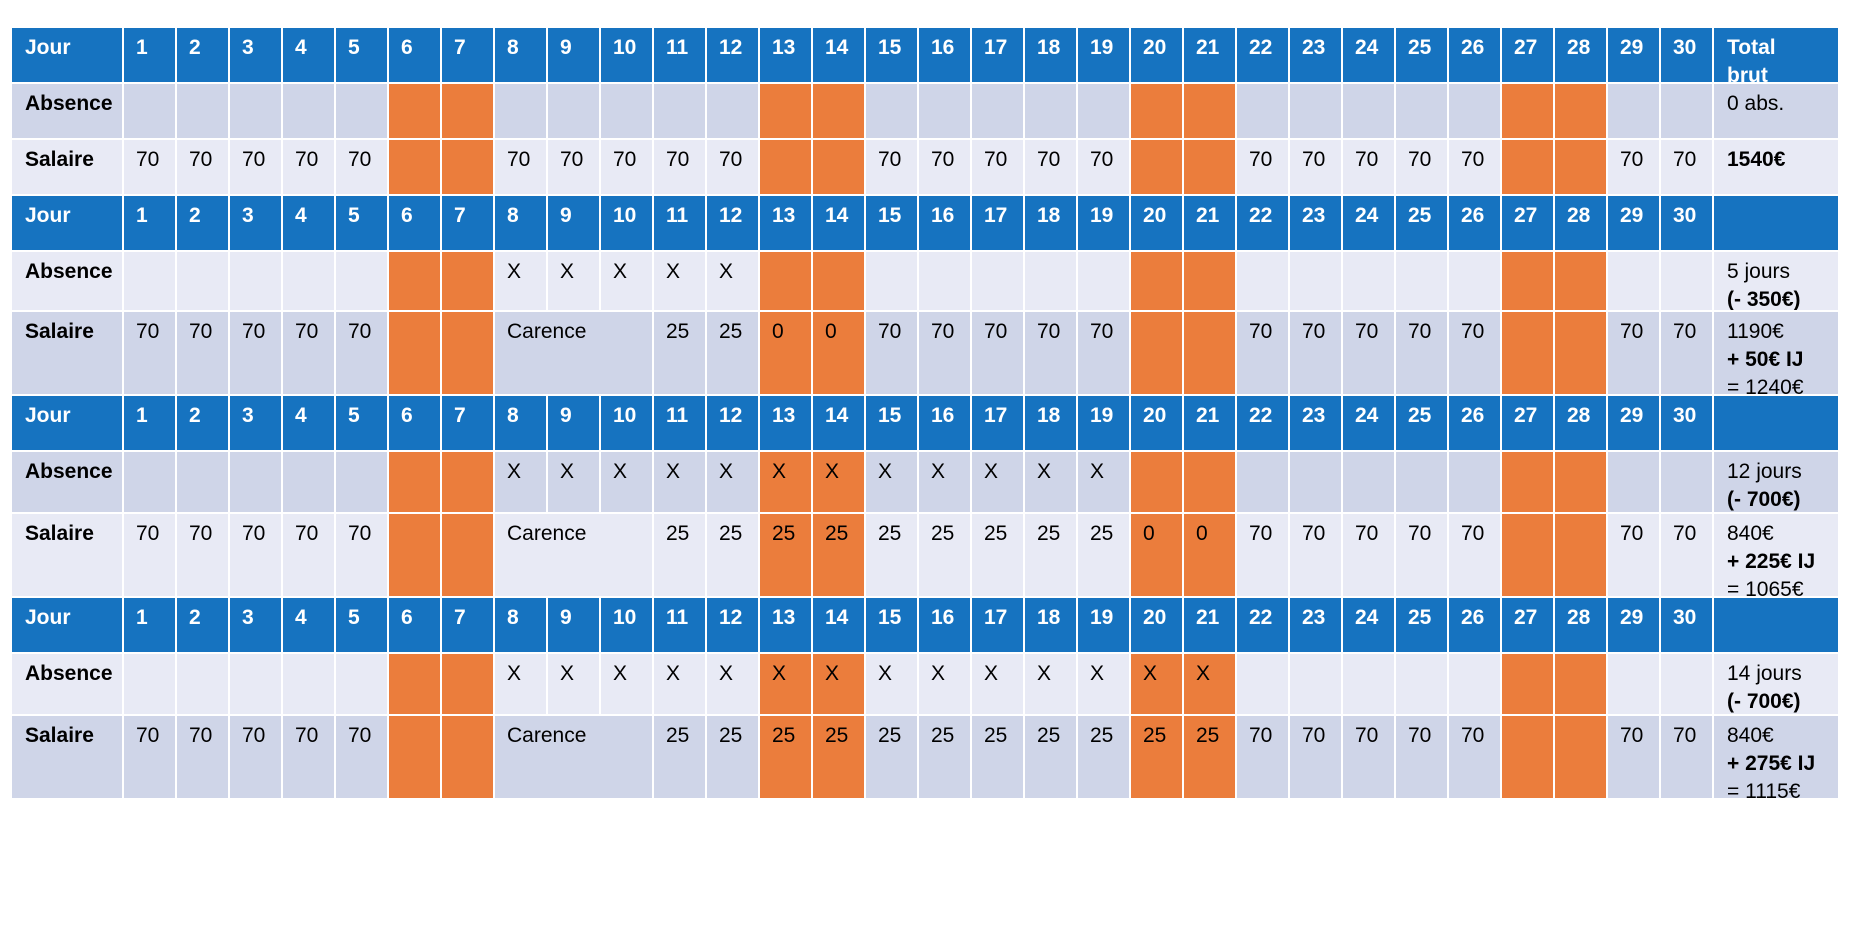  Describe the element at coordinates (1776, 626) in the screenshot. I see `total-header` at that location.